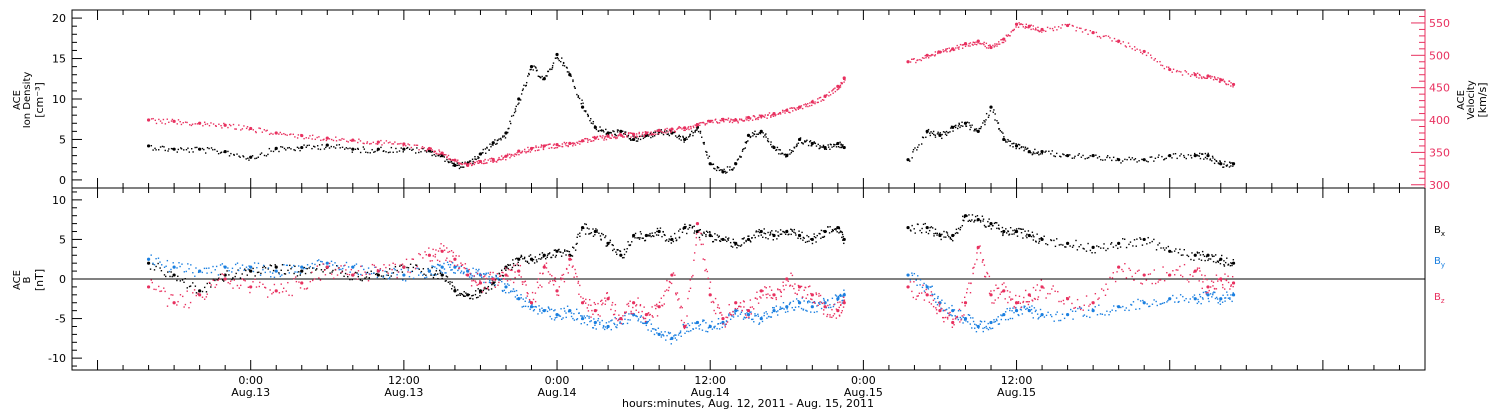 The image size is (1500, 410). I want to click on density-point, so click(1119, 160).